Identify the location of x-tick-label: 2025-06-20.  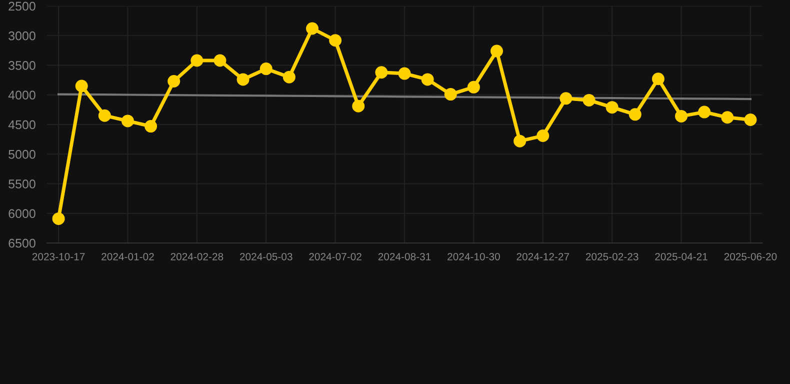
(750, 256).